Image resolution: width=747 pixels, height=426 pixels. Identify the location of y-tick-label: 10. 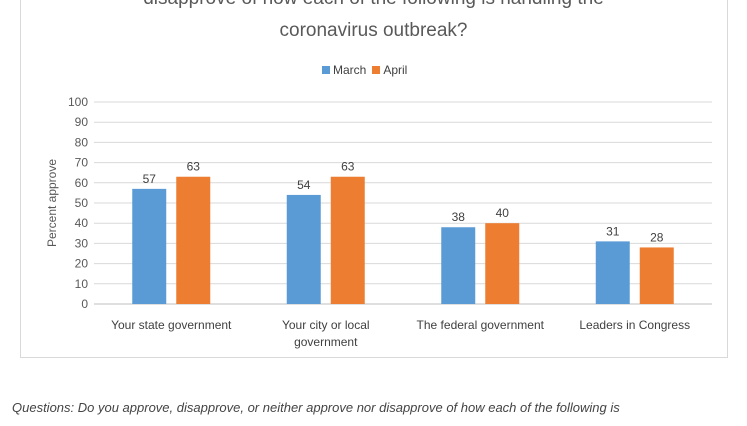
(82, 284).